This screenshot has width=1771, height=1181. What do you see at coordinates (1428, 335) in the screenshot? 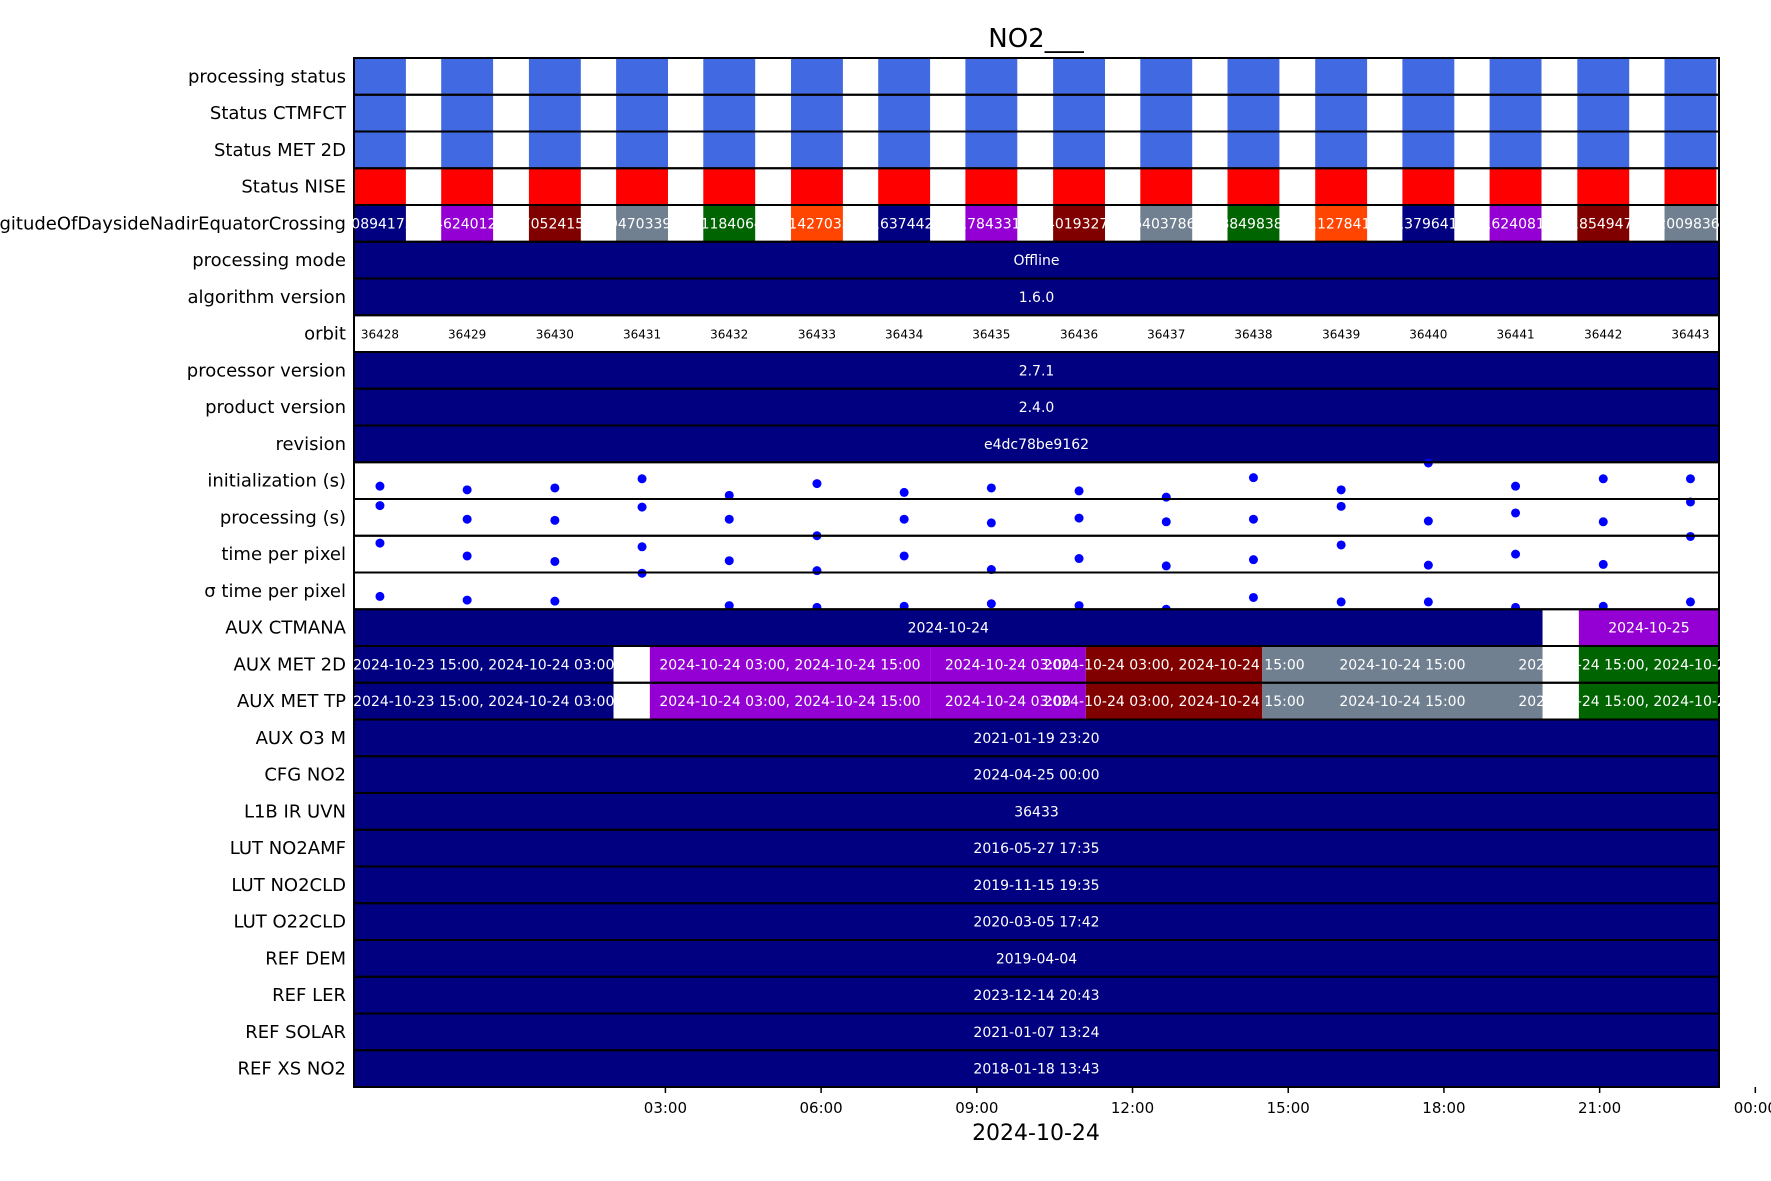
I see `orbit-number-label: 36440` at bounding box center [1428, 335].